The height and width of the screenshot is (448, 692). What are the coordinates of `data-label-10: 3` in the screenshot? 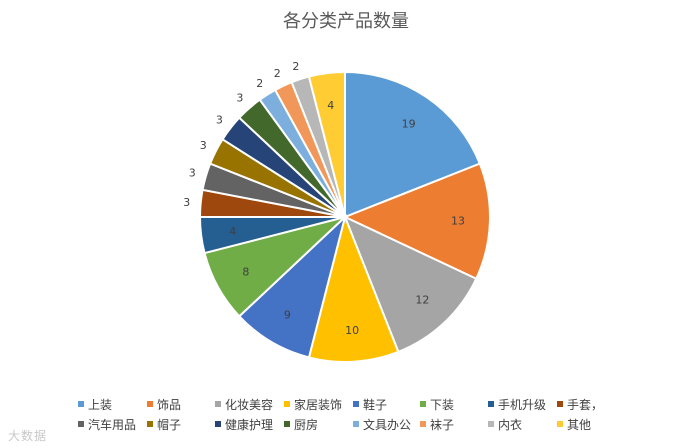 It's located at (203, 145).